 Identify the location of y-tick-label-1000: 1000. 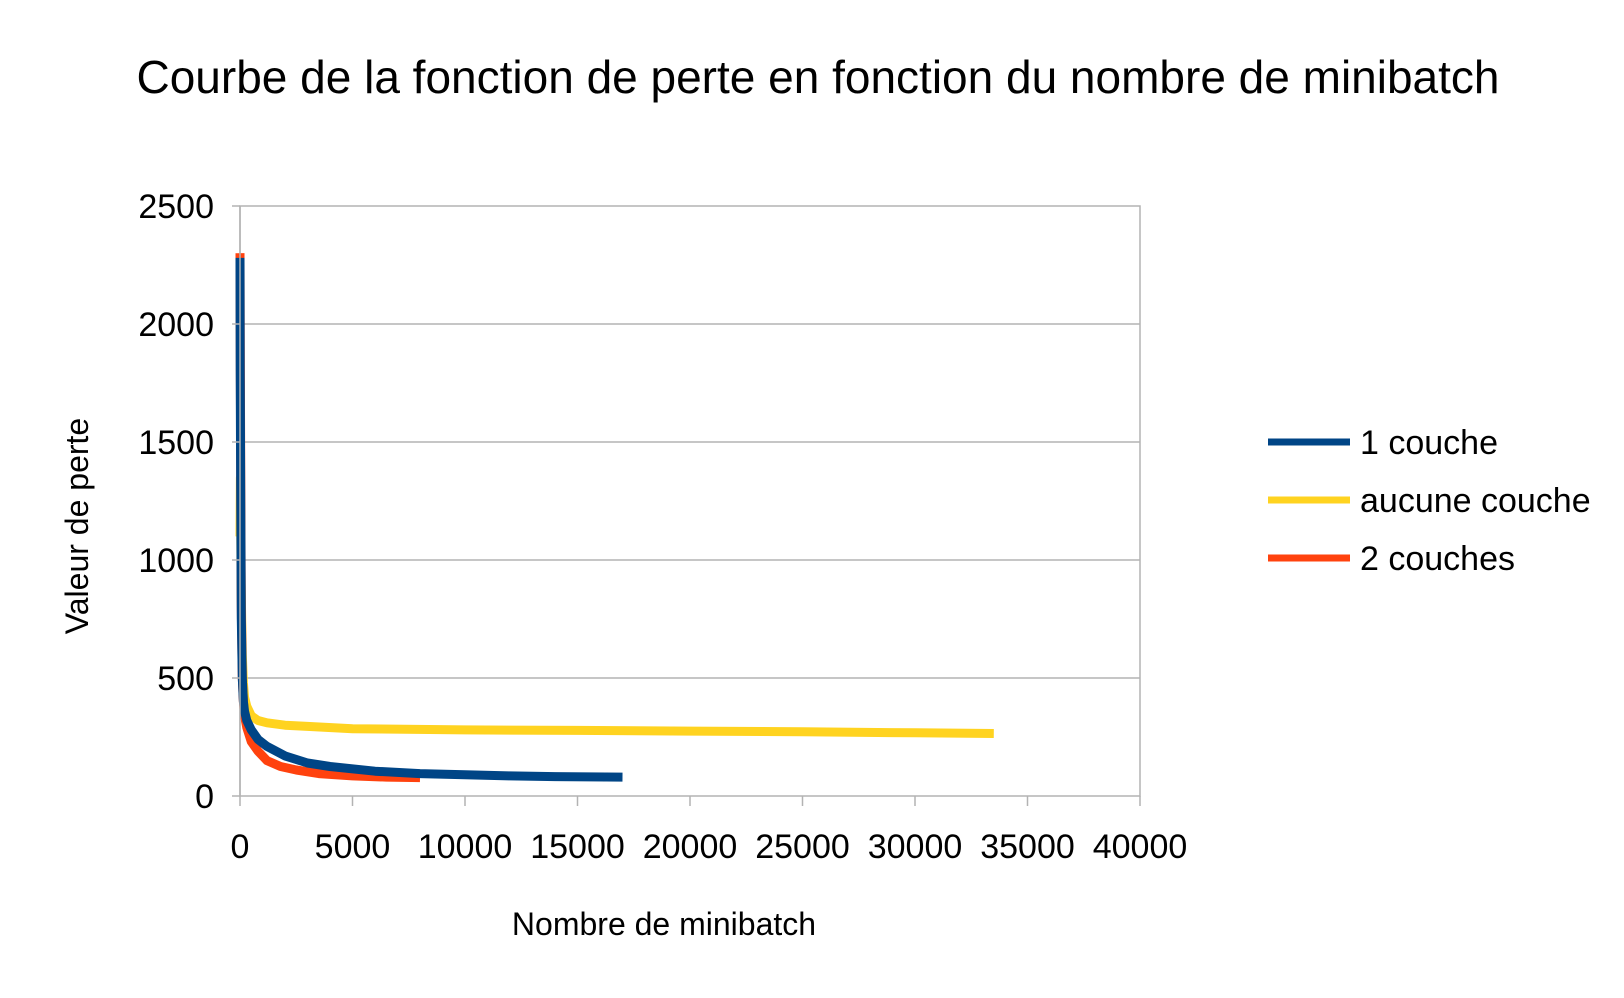
(176, 561).